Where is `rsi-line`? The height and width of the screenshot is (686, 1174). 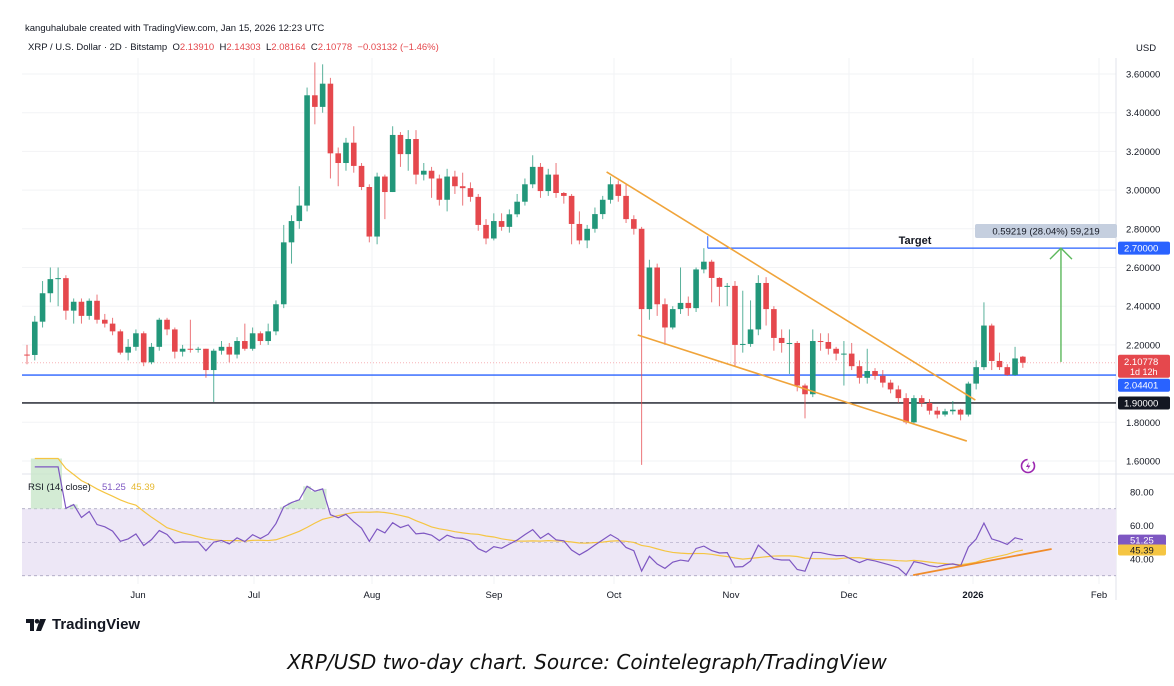 rsi-line is located at coordinates (528, 521).